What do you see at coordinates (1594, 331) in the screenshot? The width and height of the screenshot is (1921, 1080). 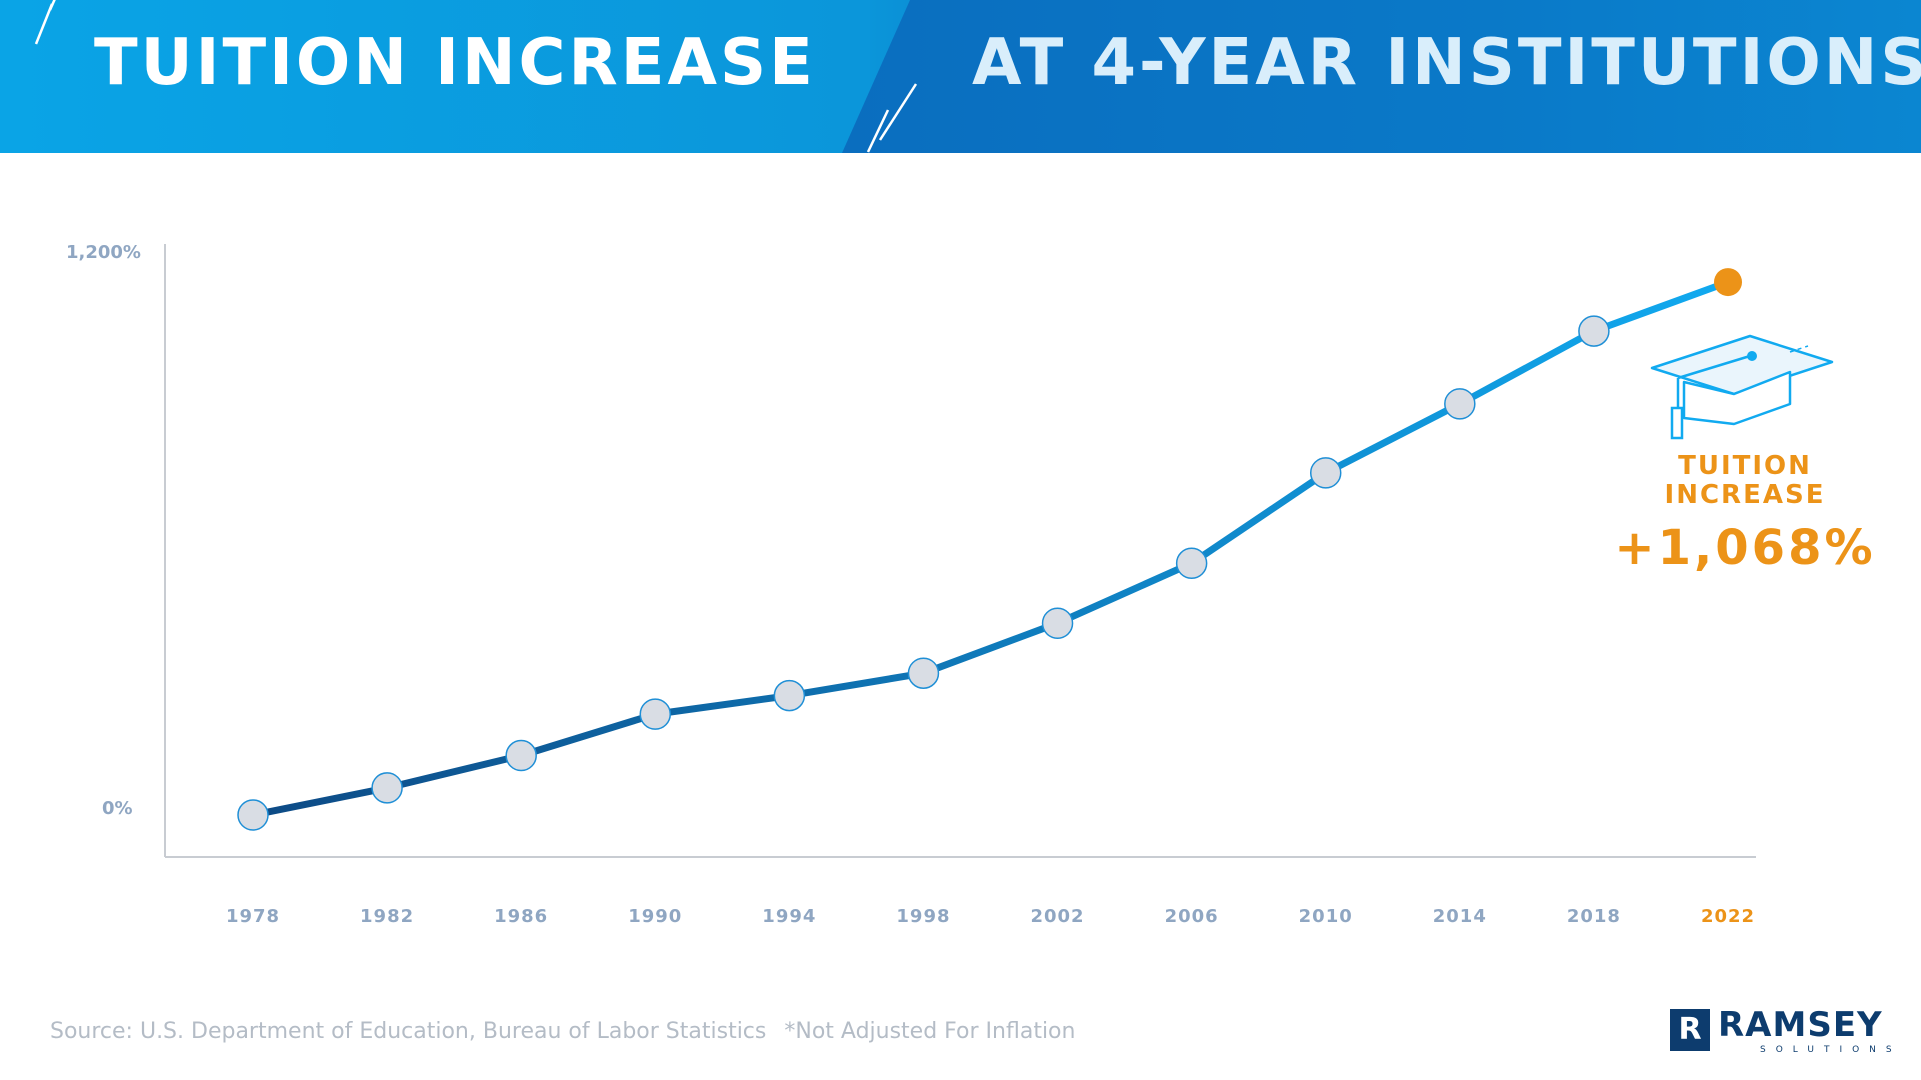 I see `data-point-2018` at bounding box center [1594, 331].